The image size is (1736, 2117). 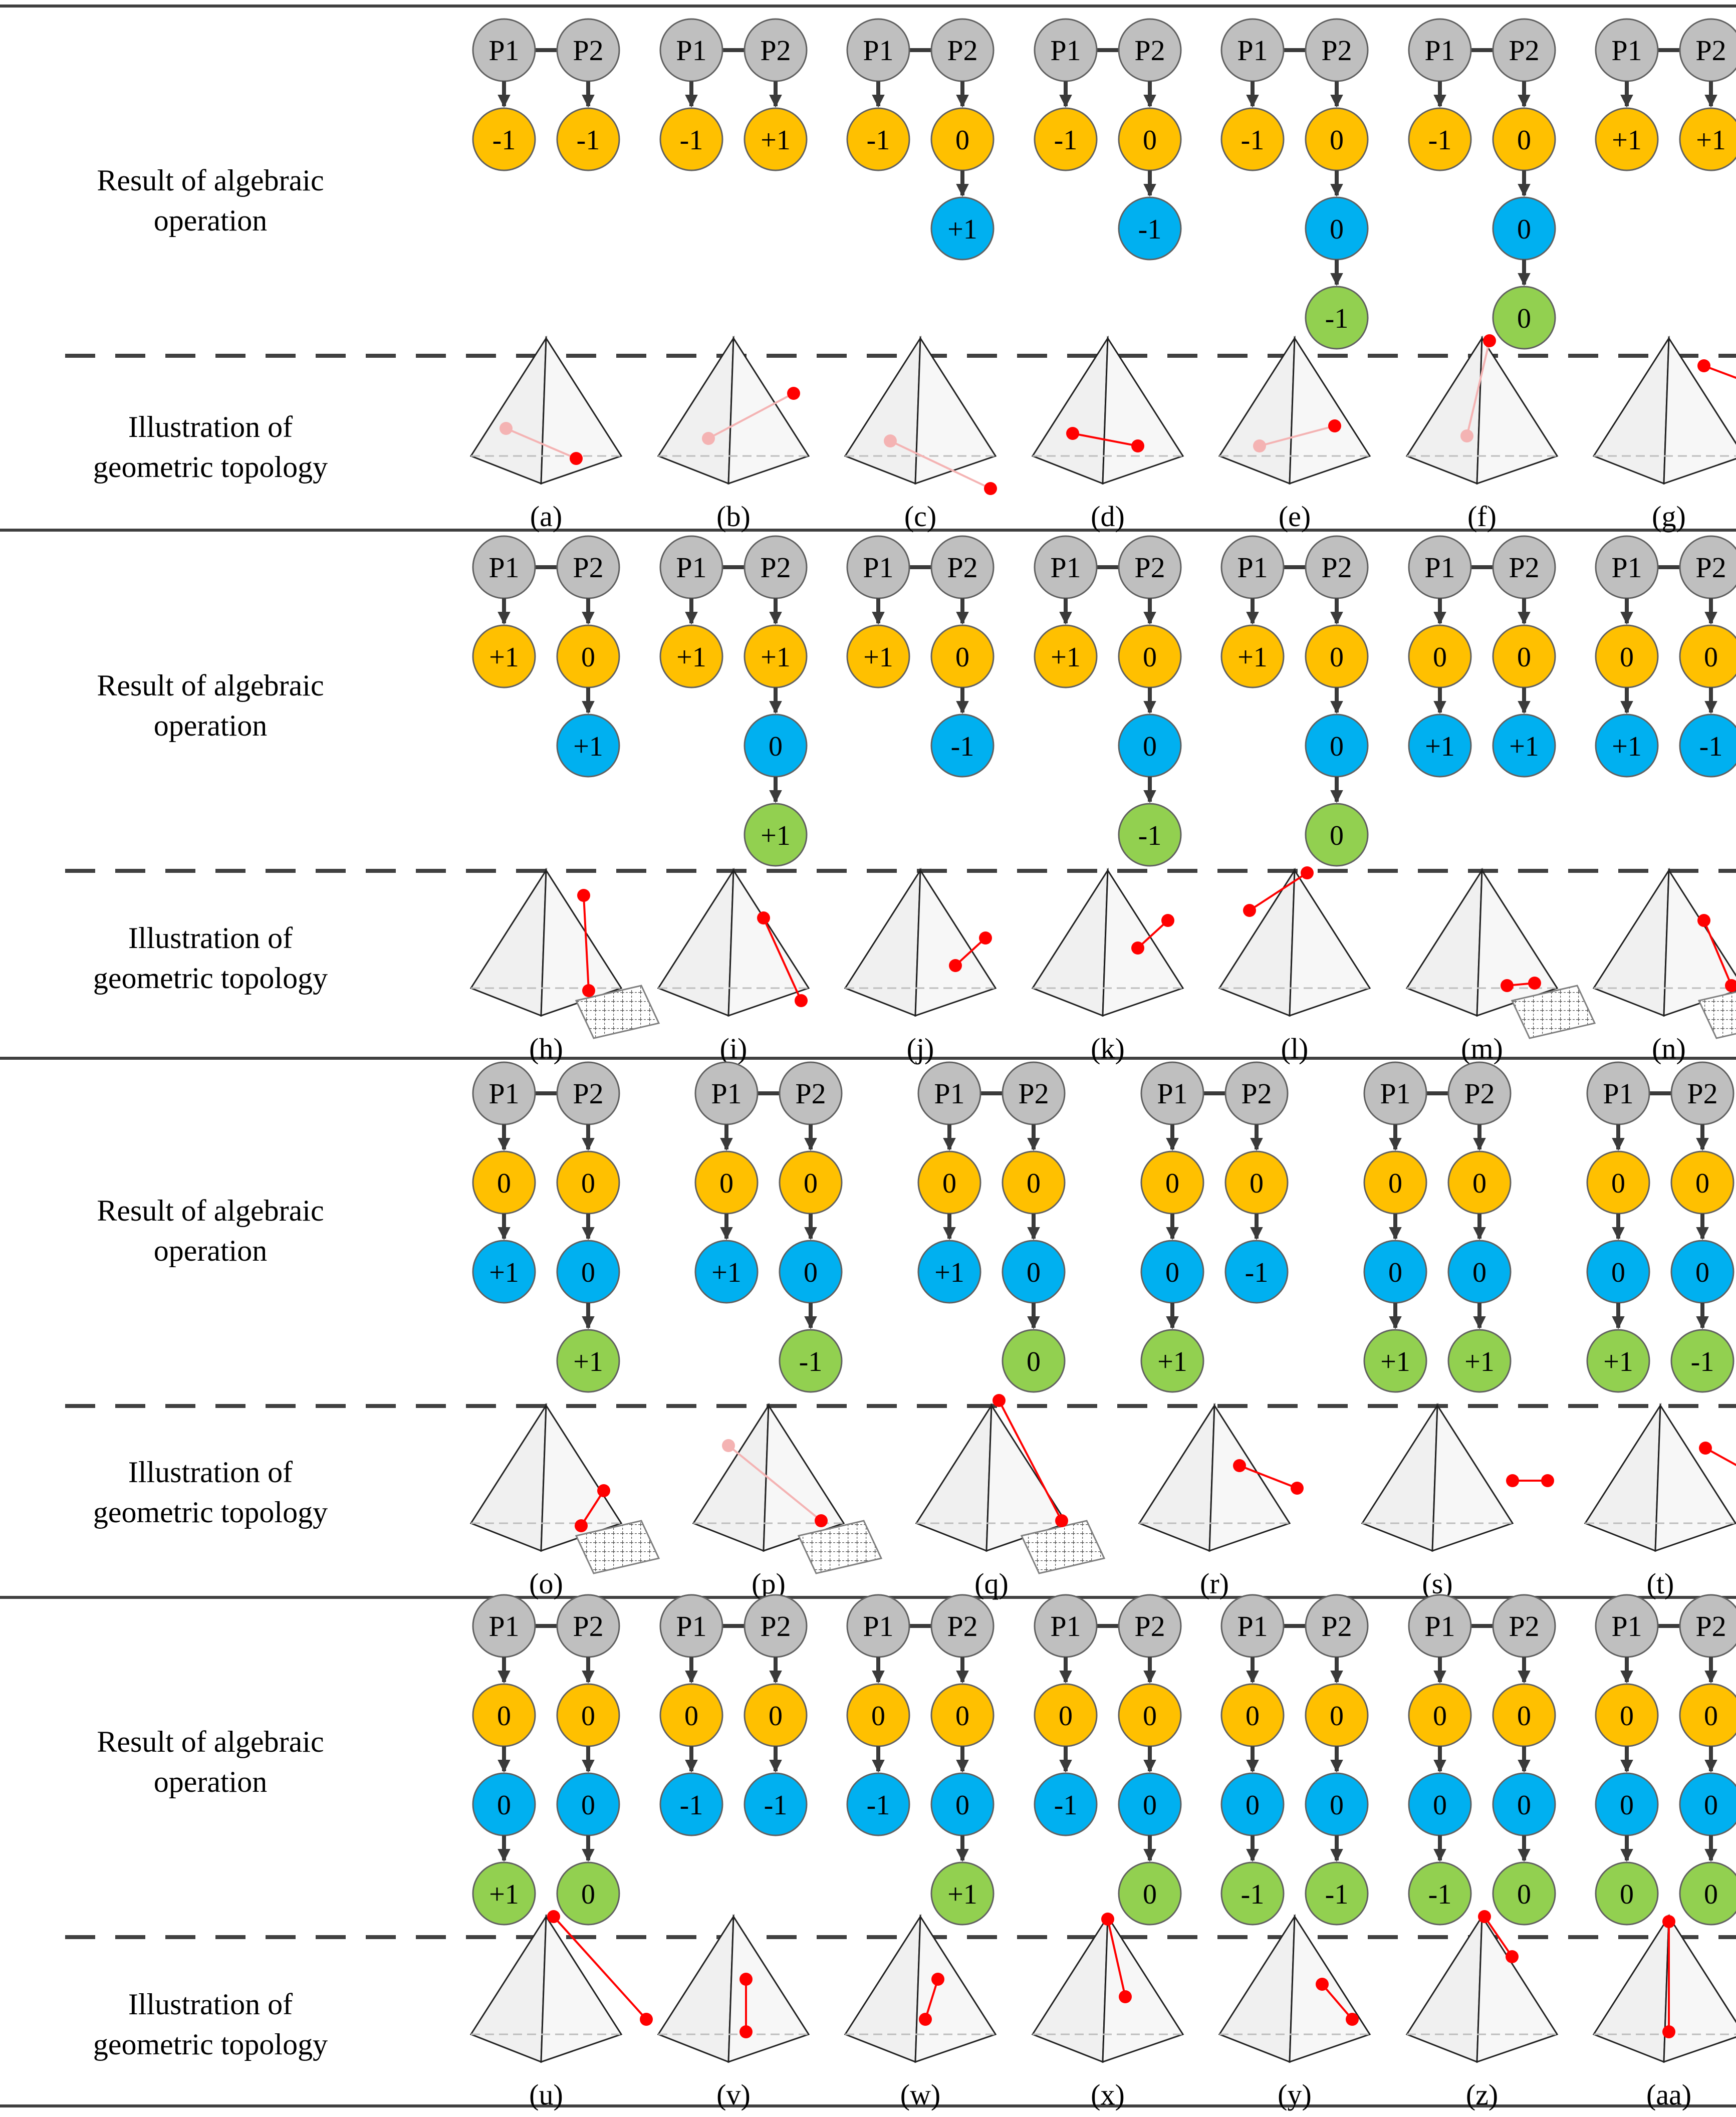 What do you see at coordinates (210, 1230) in the screenshot?
I see `algebraic-row-label-3: Result of algebraic operation` at bounding box center [210, 1230].